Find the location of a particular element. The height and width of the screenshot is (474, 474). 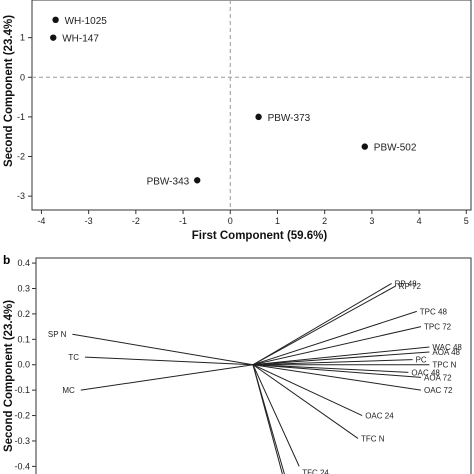

y-tick-label: 0.1 is located at coordinates (23, 339).